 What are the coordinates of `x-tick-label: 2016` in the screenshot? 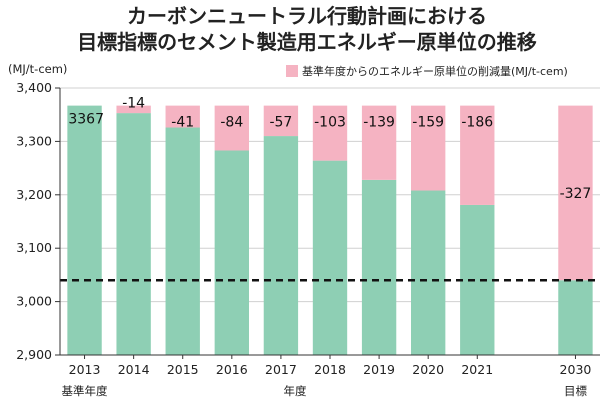 It's located at (232, 369).